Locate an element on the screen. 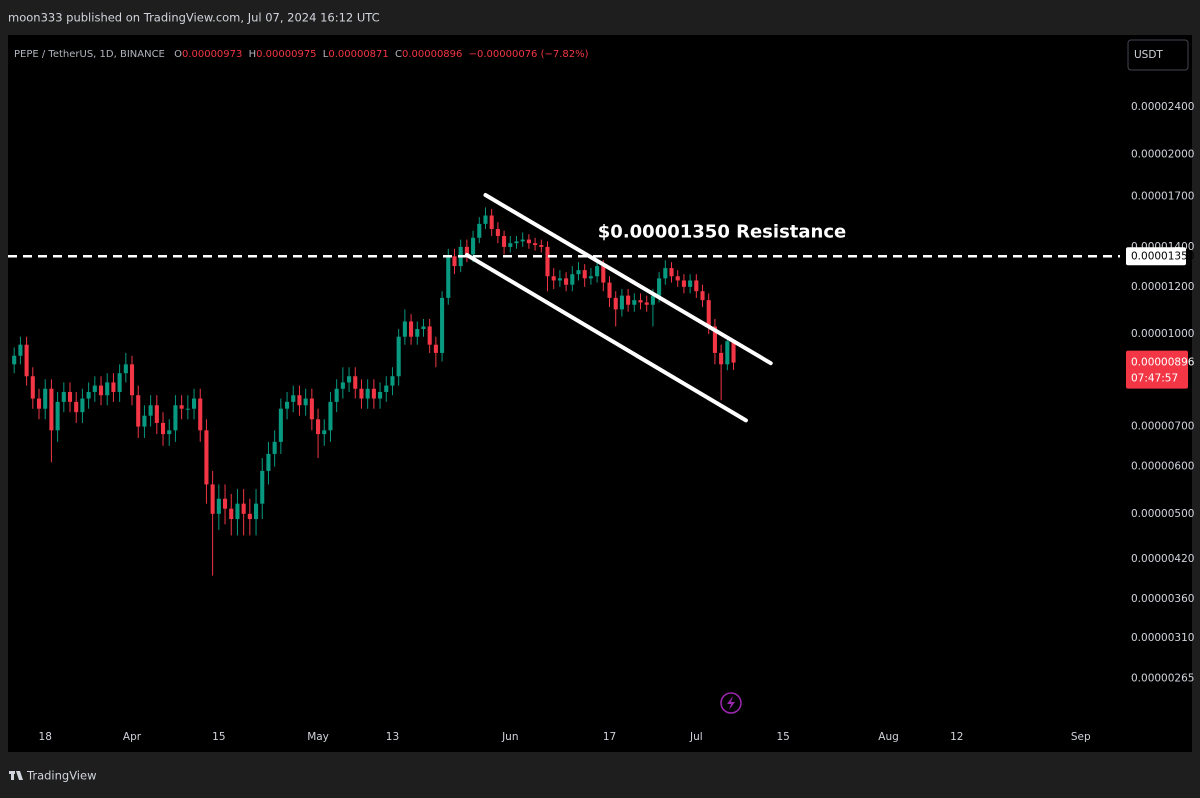 This screenshot has width=1200, height=798. x-tick-label: Sep is located at coordinates (1081, 737).